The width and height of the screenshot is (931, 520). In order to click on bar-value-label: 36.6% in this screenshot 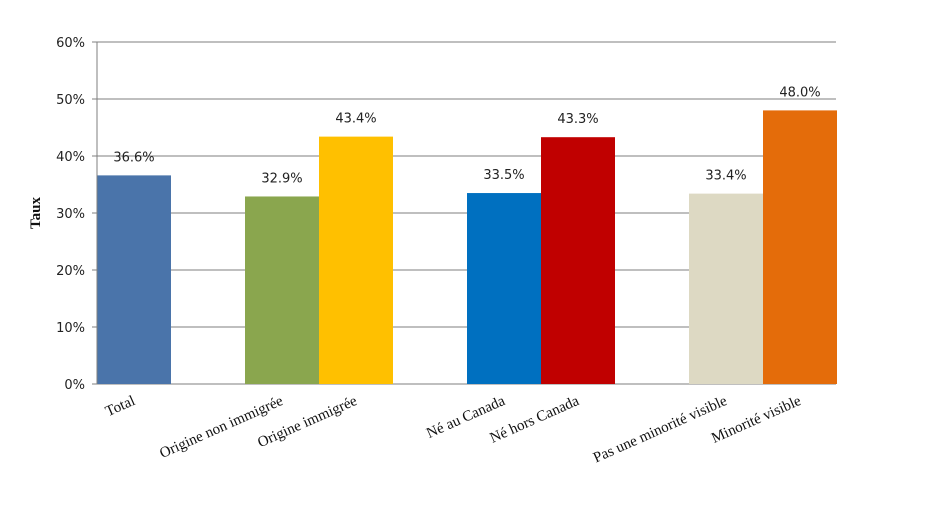, I will do `click(133, 157)`.